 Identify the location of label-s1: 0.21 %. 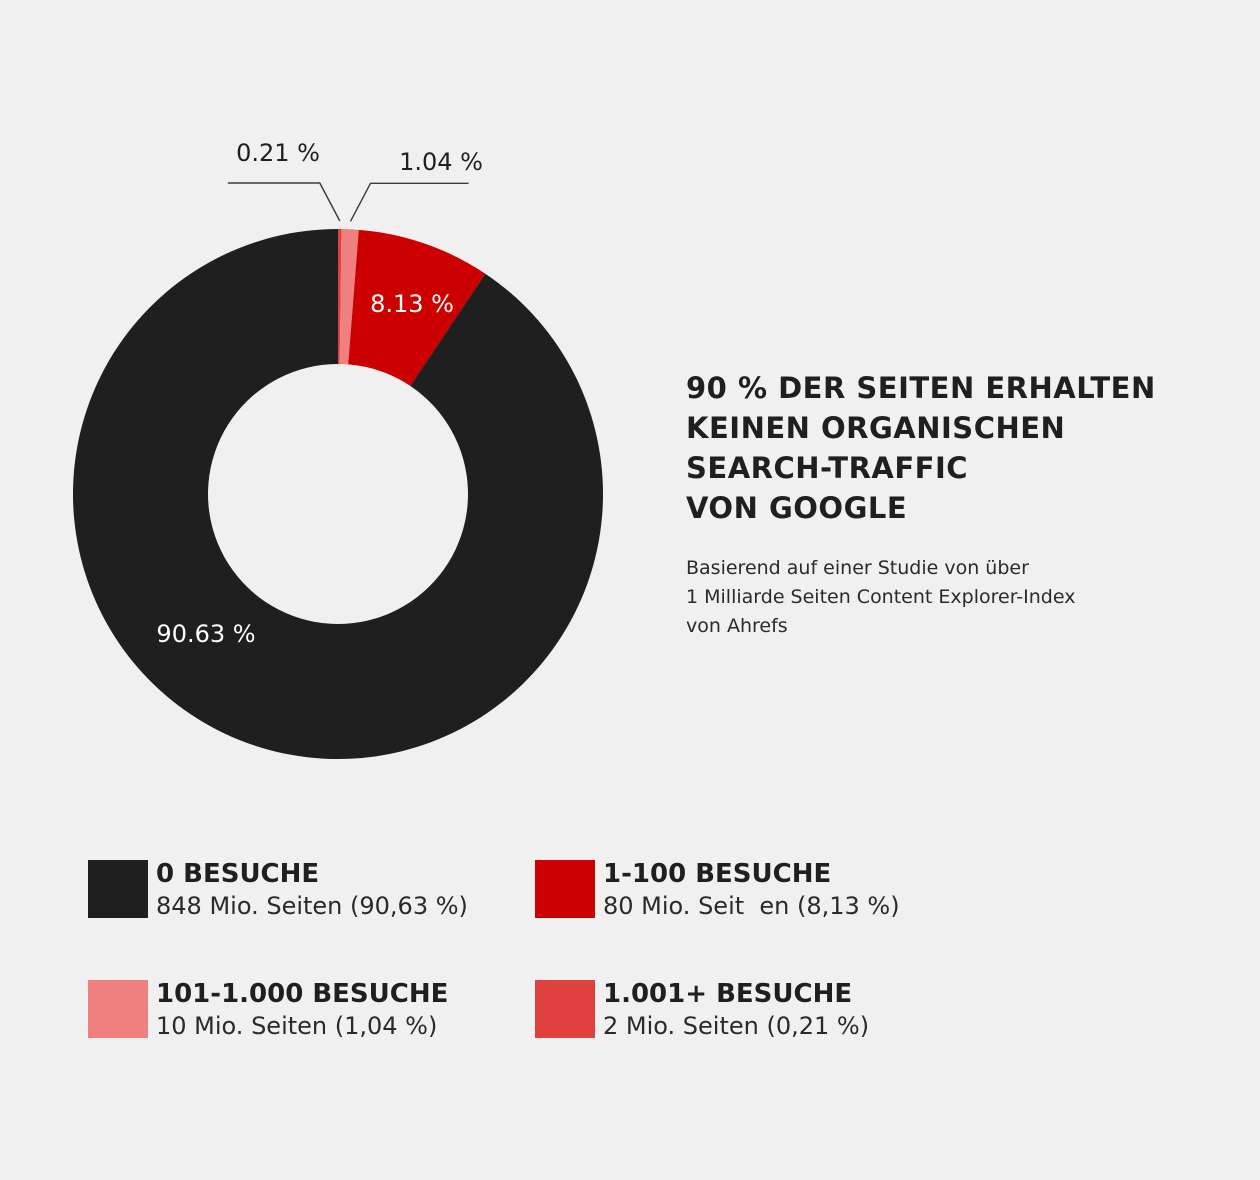
(278, 153).